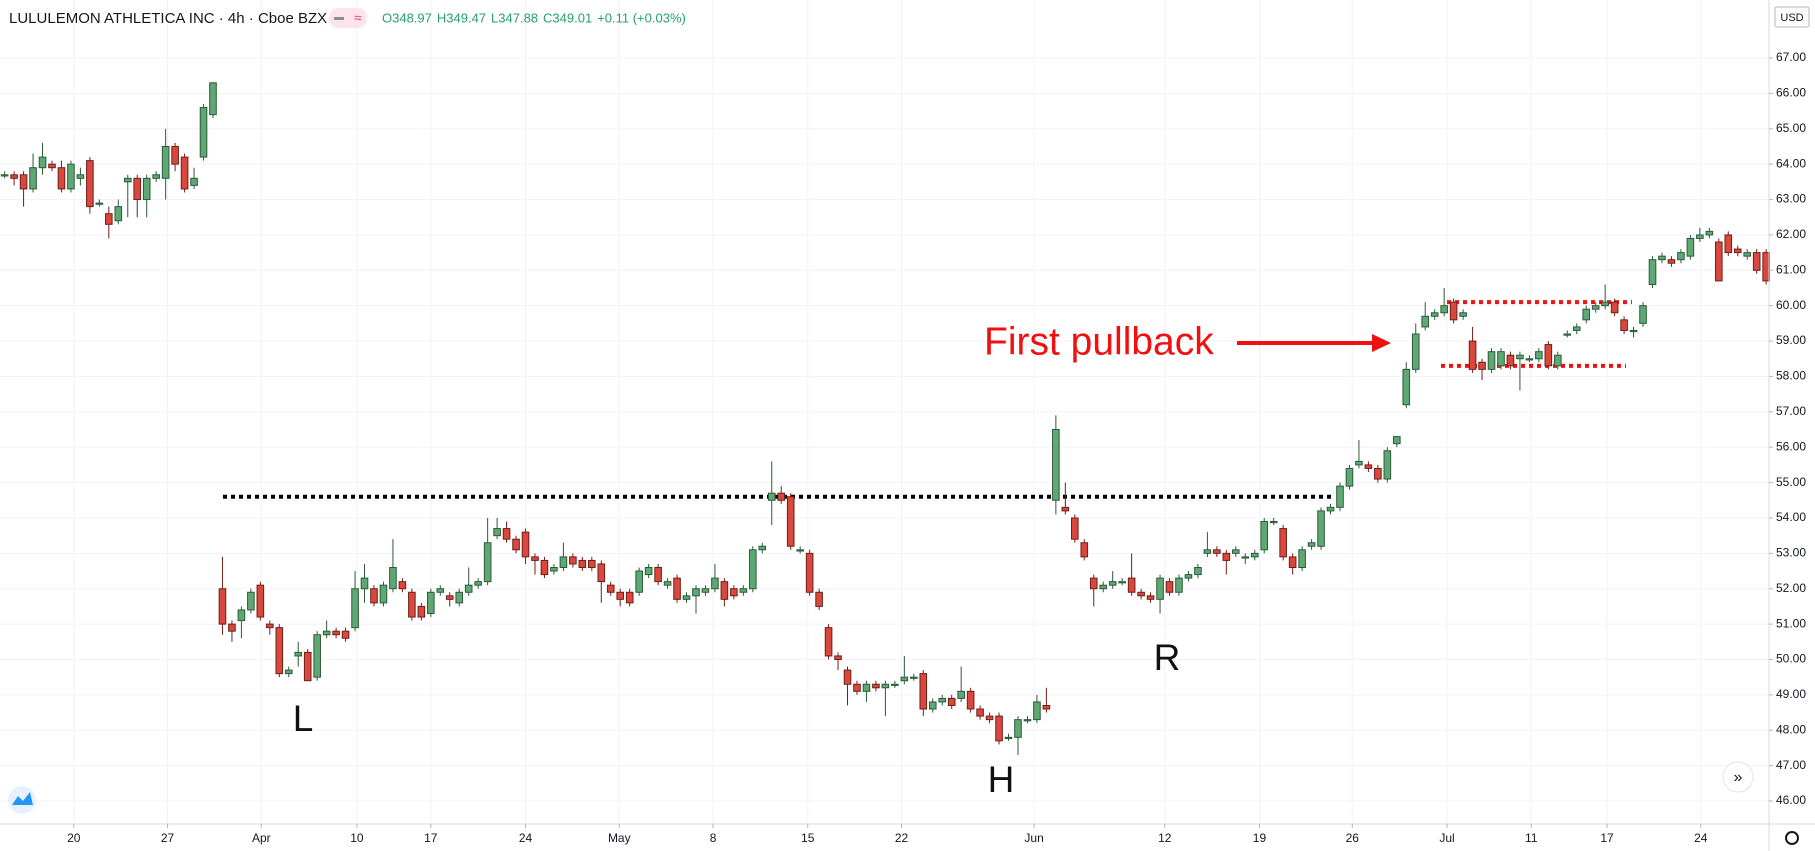 The image size is (1815, 851). I want to click on y-tick-label: 66.00, so click(1791, 93).